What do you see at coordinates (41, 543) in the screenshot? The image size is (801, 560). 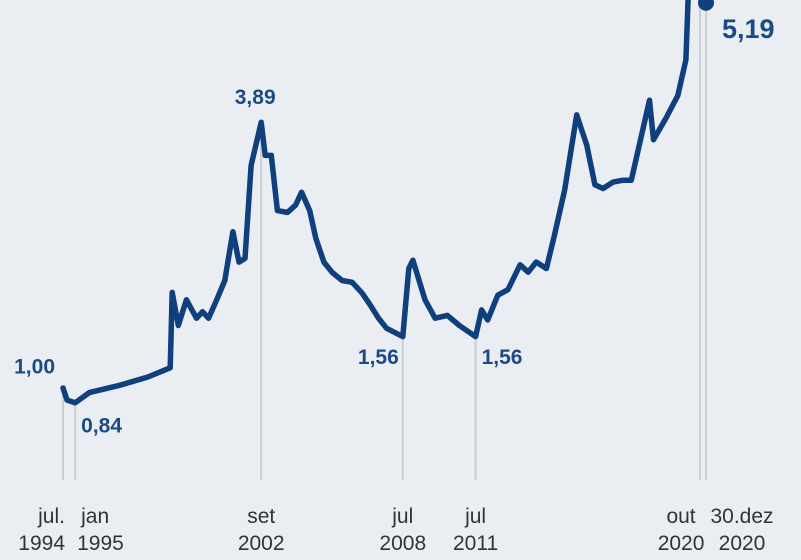 I see `x-tick-label: 1994` at bounding box center [41, 543].